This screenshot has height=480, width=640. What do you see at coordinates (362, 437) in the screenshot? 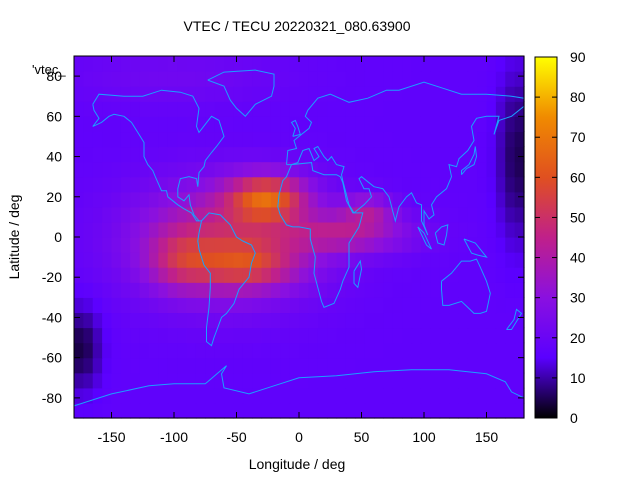
I see `x-tick-label: 50` at bounding box center [362, 437].